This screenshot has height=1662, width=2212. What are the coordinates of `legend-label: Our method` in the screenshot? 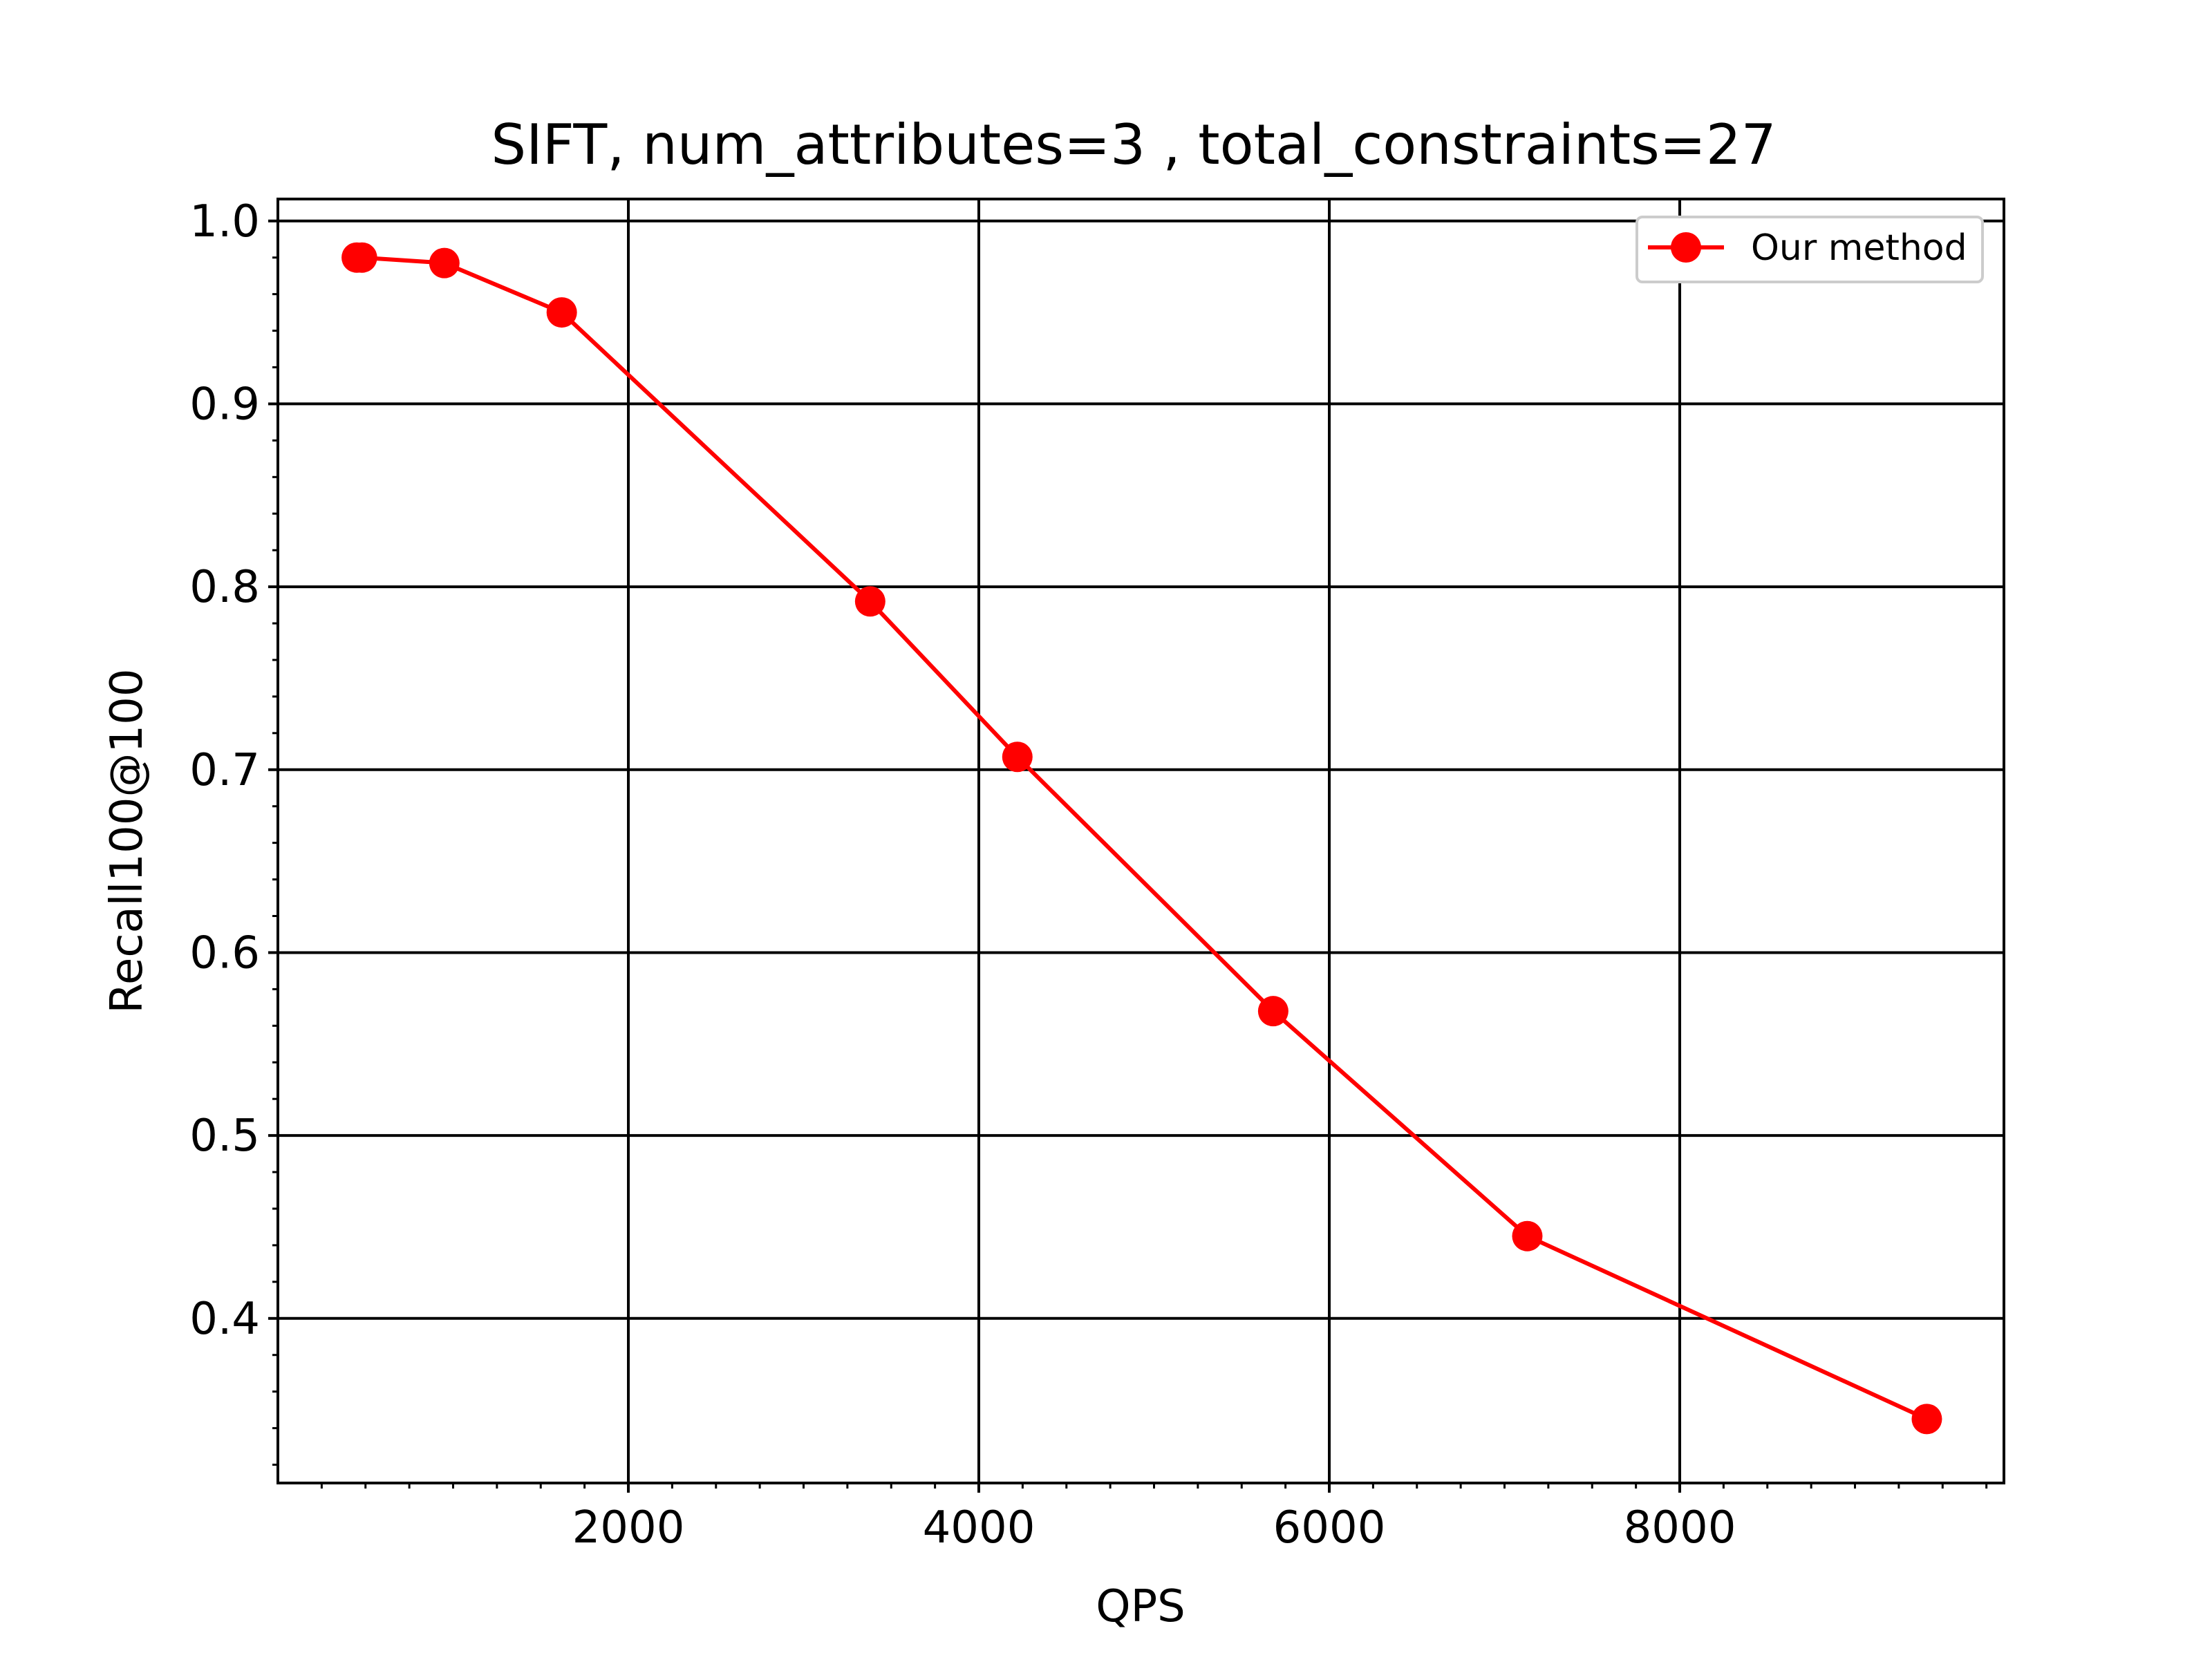 It's located at (1859, 248).